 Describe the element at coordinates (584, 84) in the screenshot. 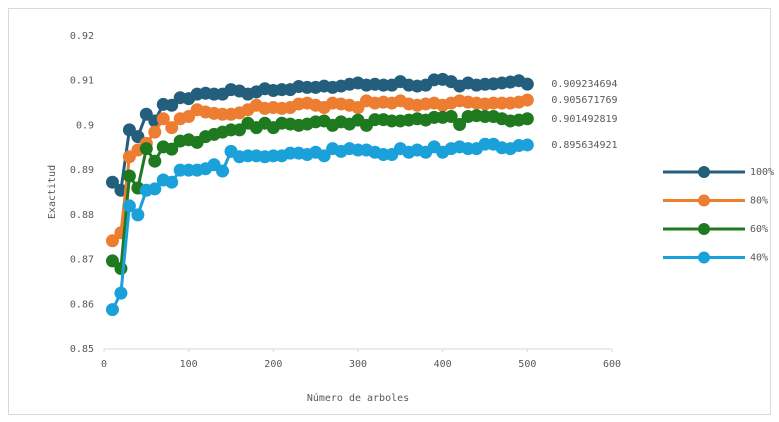

I see `end-label: 0.909234694` at that location.